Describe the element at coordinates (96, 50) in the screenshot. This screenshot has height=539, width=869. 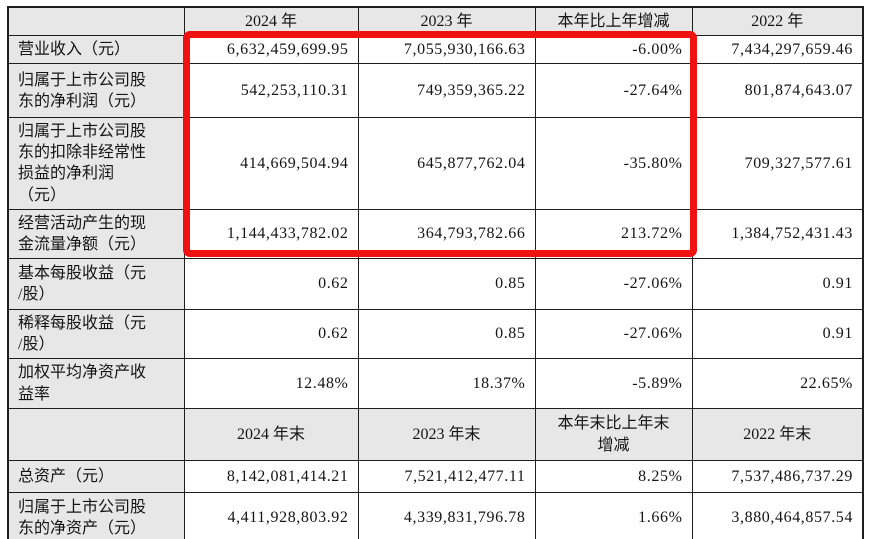
I see `row-label: 营业收入（元）` at that location.